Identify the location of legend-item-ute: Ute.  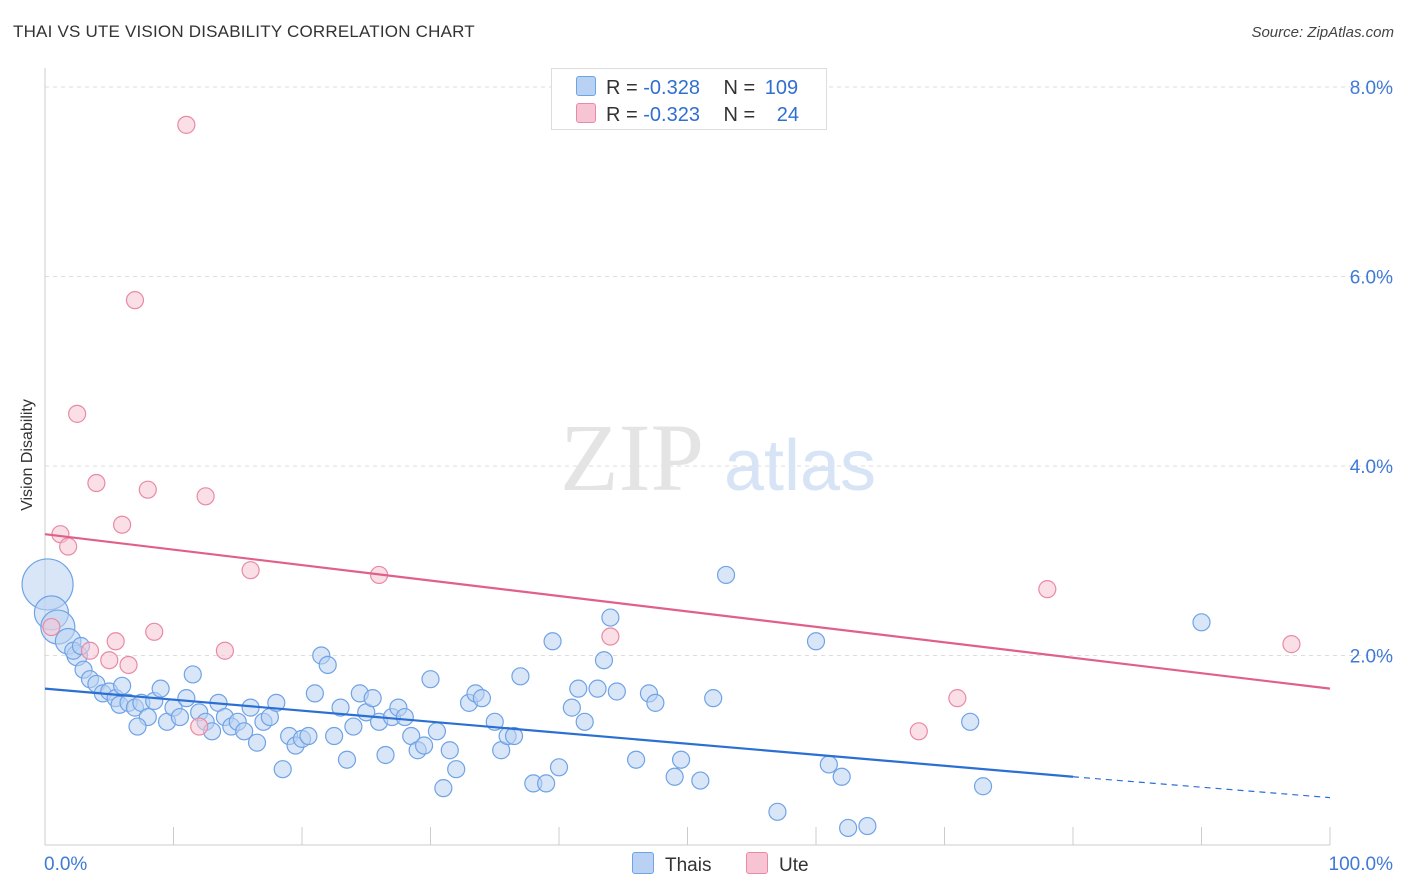
(777, 864).